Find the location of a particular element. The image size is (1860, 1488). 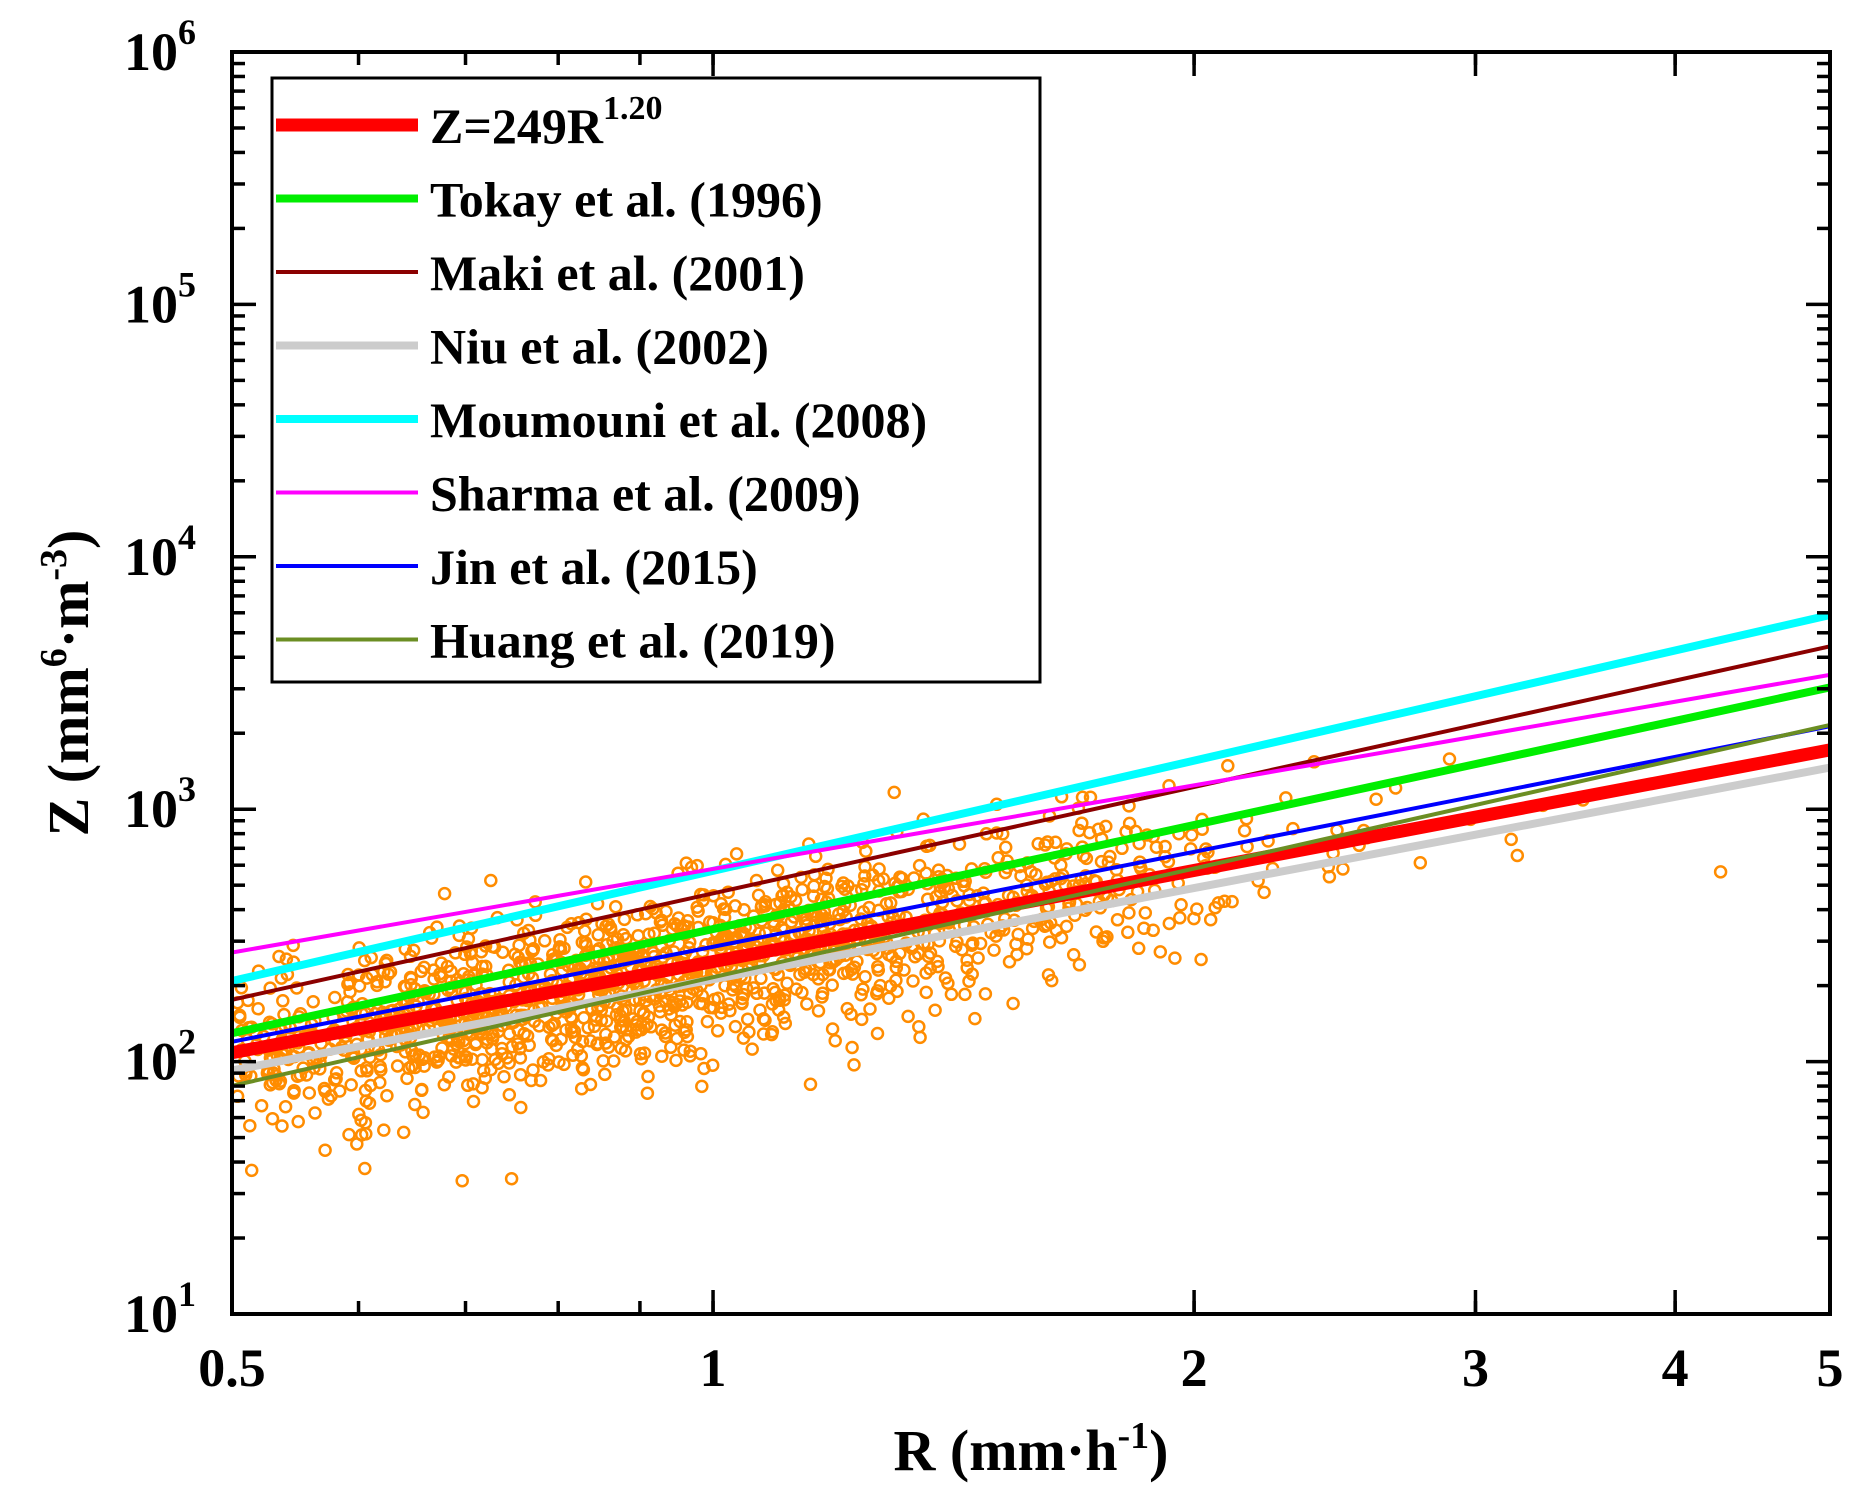

legend-label: Niu et al. (2002) is located at coordinates (599, 347).